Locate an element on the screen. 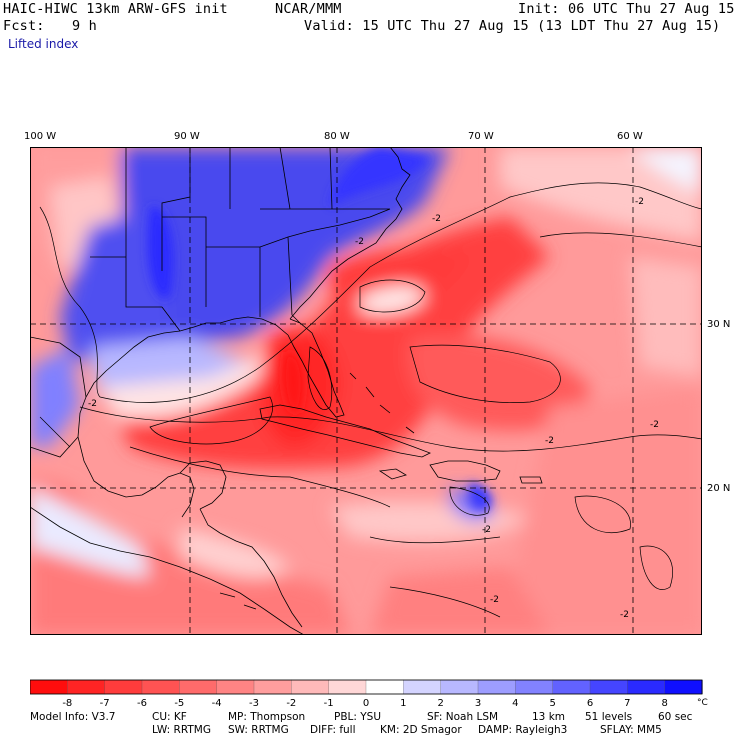 The height and width of the screenshot is (740, 740). colorbar-tick-label: -6 is located at coordinates (142, 703).